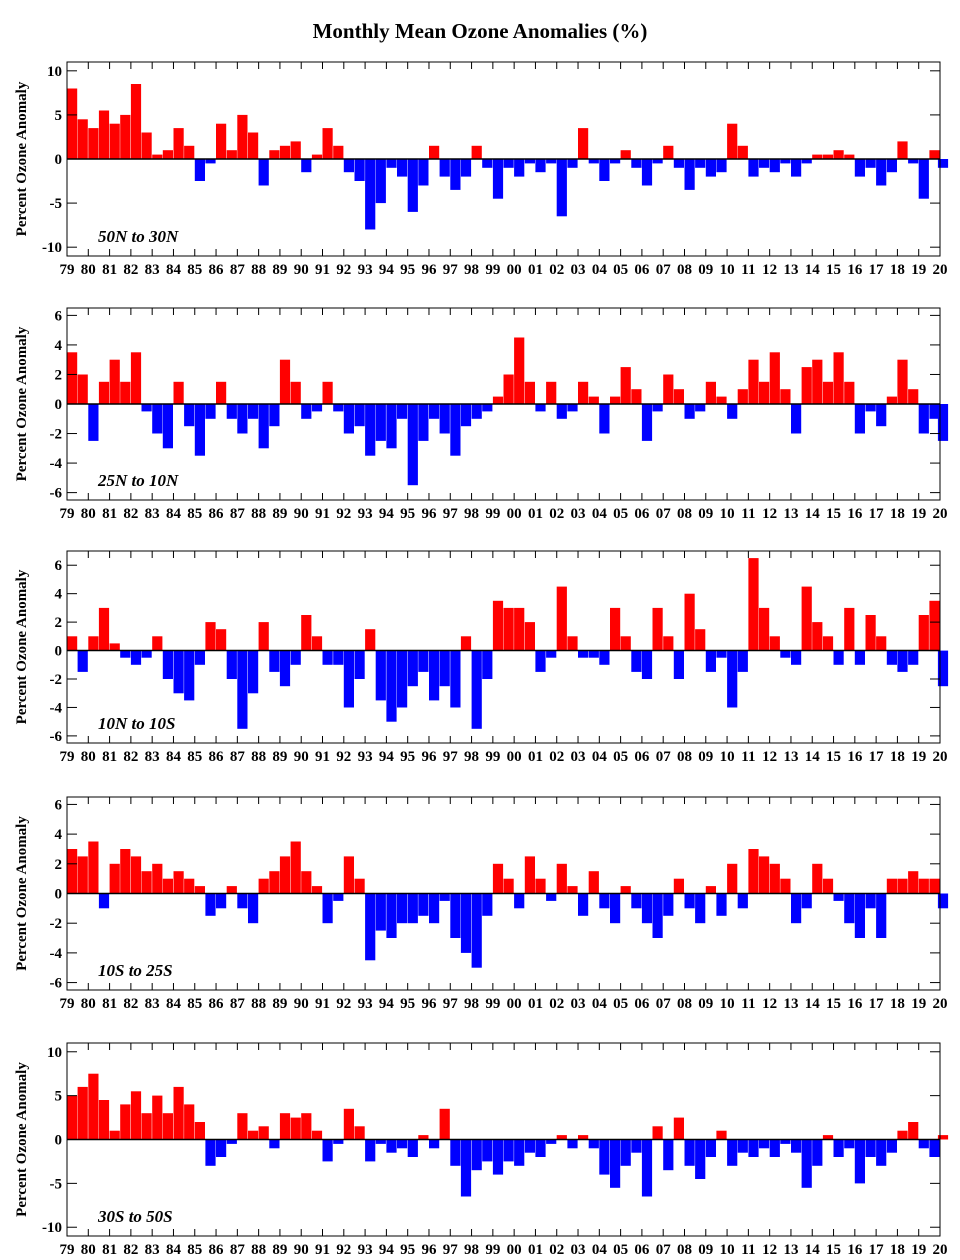  Describe the element at coordinates (194, 1250) in the screenshot. I see `x-tick-label: 85` at that location.